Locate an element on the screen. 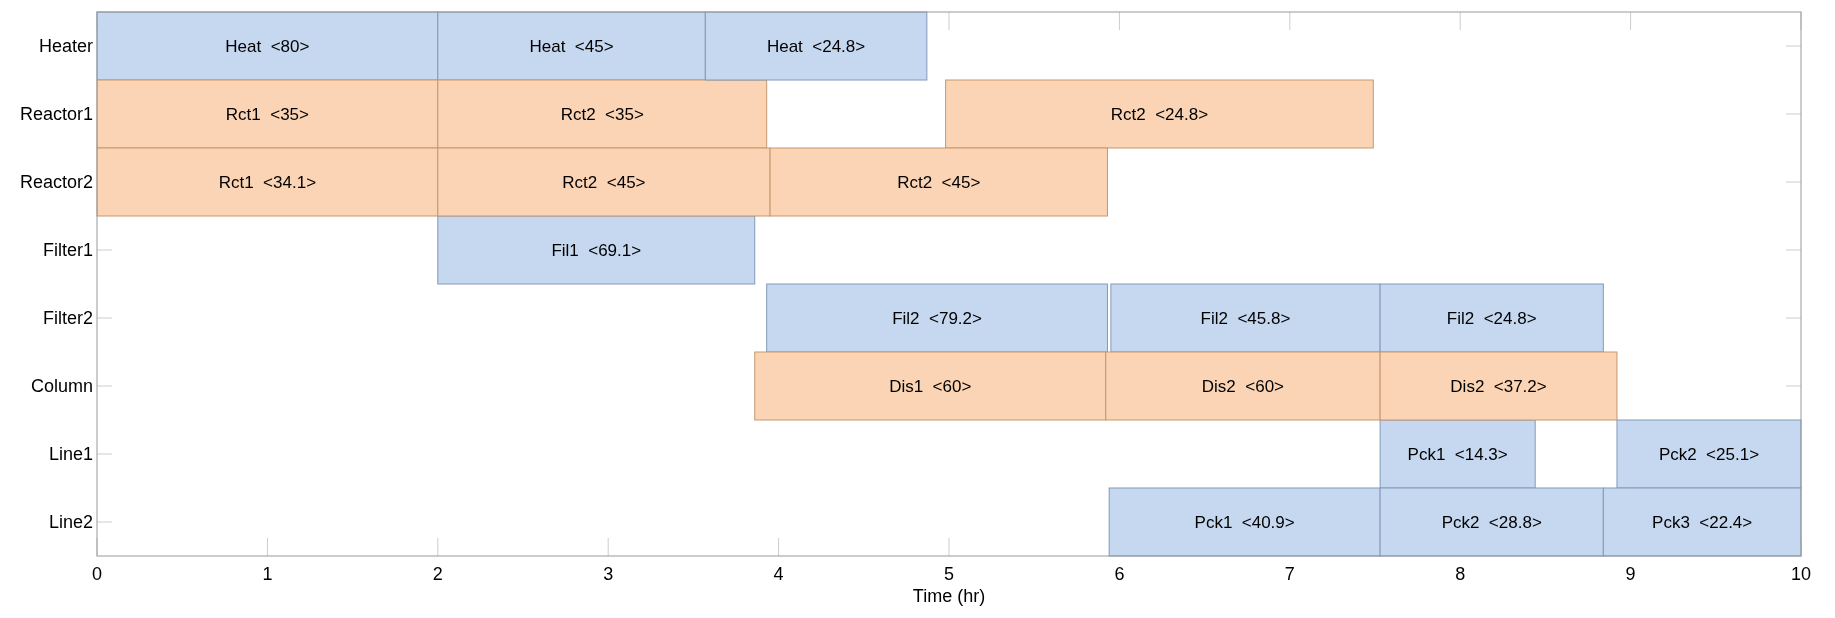 The height and width of the screenshot is (618, 1835). y-tick-label: Column is located at coordinates (61, 386).